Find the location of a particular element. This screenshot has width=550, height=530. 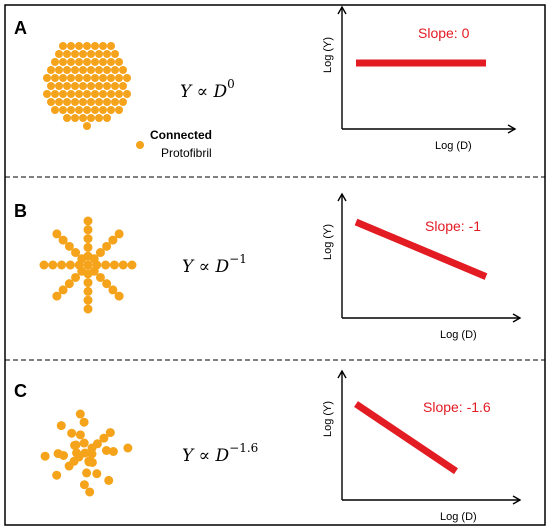

graph-b: Log (Y) Log (D) Slope: -1 is located at coordinates (422, 266).